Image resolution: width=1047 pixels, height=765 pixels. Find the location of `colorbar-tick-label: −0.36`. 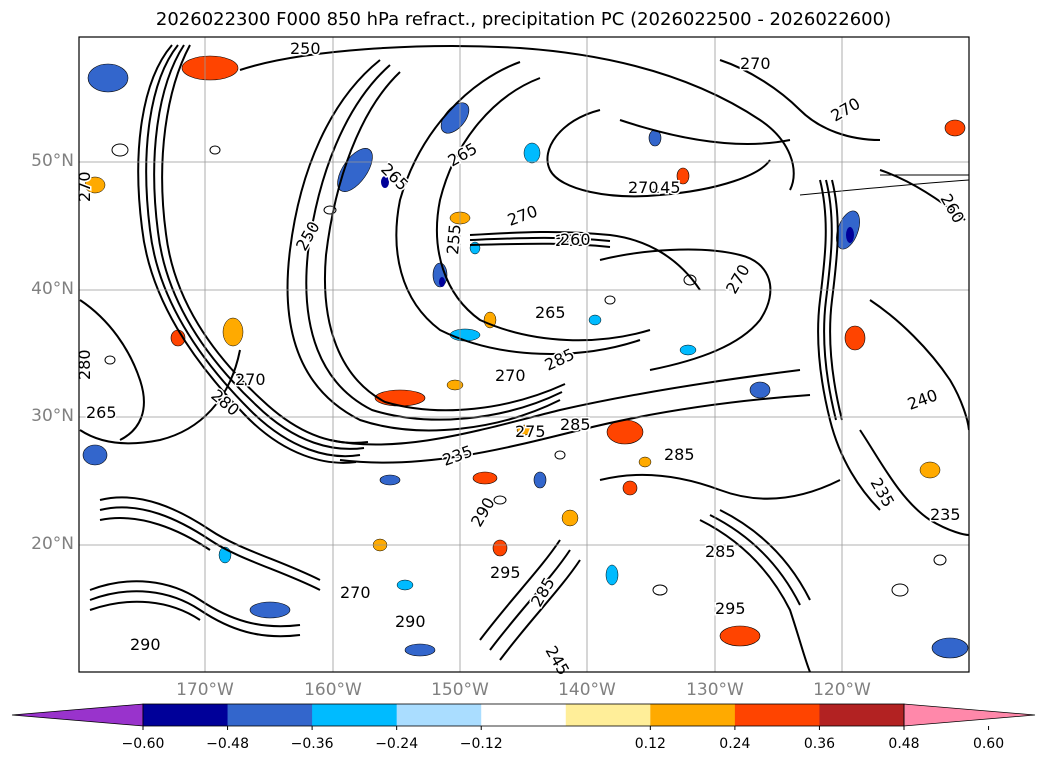

colorbar-tick-label: −0.36 is located at coordinates (312, 744).